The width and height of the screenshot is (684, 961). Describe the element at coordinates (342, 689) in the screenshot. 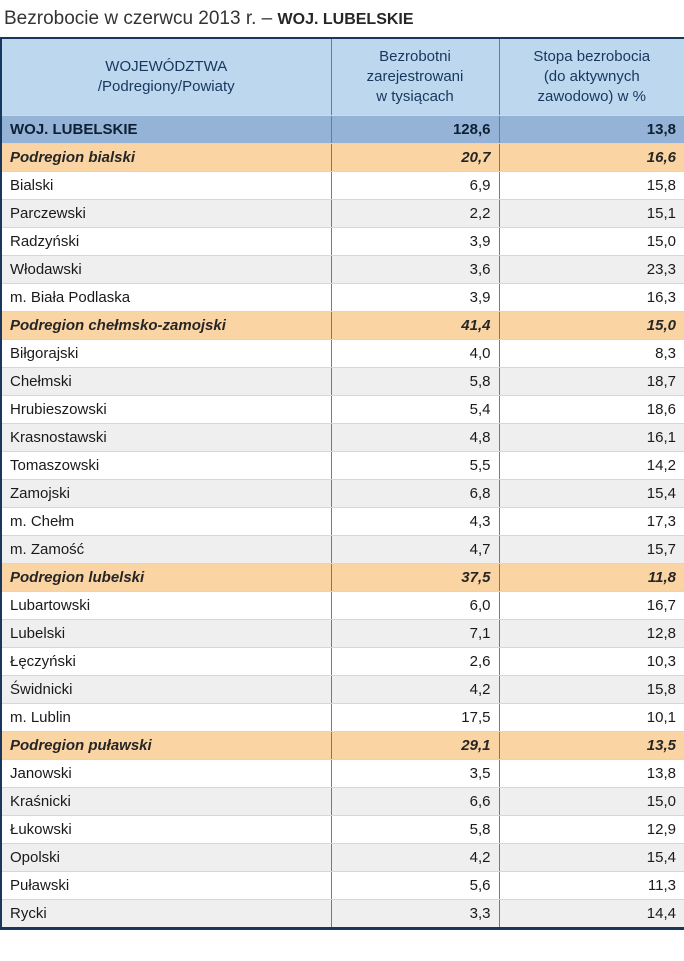

I see `table-row: Świdnicki 4,2 15,8` at that location.